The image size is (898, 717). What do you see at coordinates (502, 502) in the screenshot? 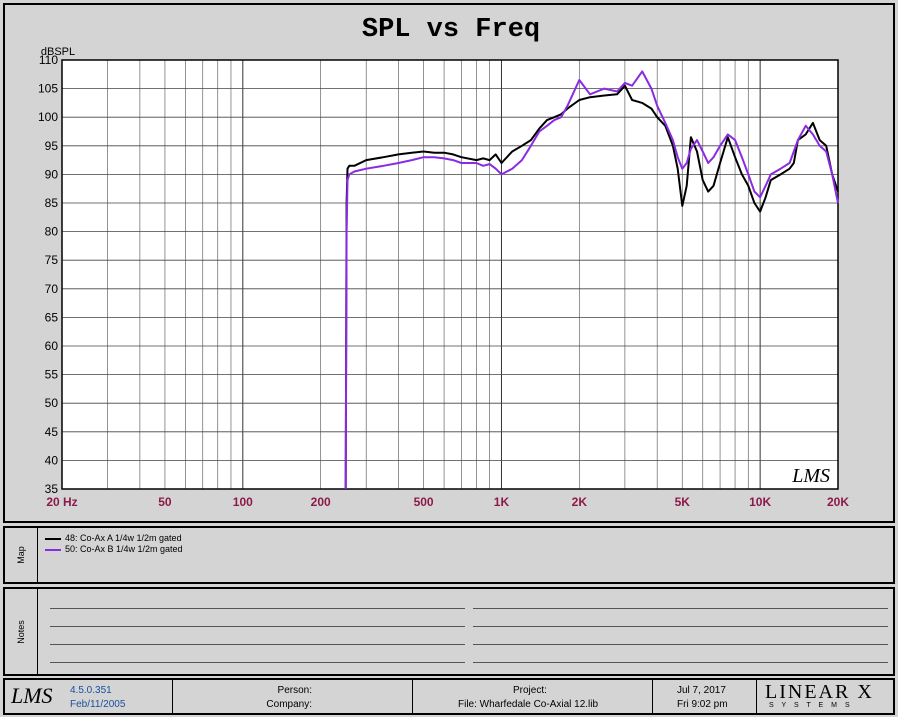
I see `x-tick-label: 1K` at bounding box center [502, 502].